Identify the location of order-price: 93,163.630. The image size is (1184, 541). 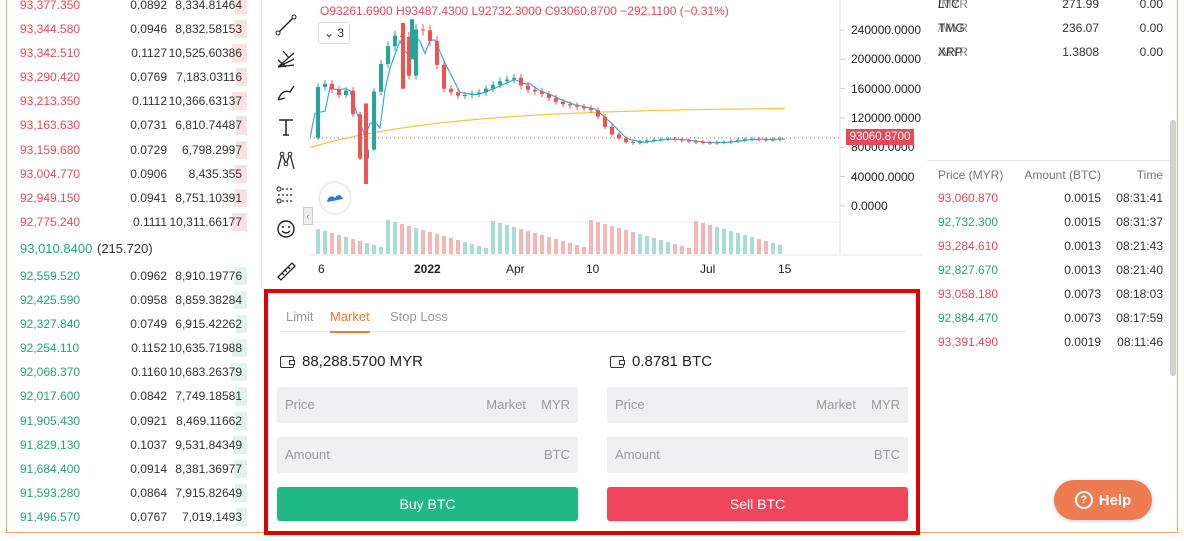
(50, 125).